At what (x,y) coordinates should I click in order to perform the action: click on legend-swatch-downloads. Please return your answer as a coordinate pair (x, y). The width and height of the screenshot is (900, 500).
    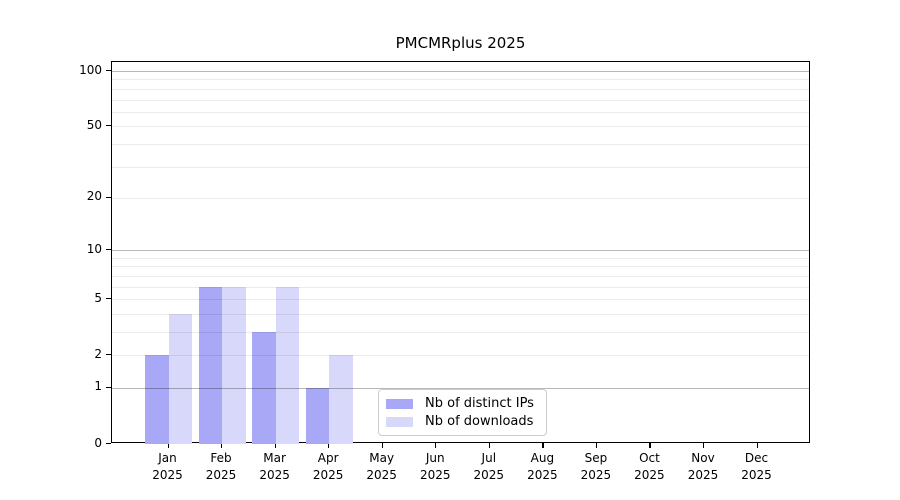
    Looking at the image, I should click on (399, 421).